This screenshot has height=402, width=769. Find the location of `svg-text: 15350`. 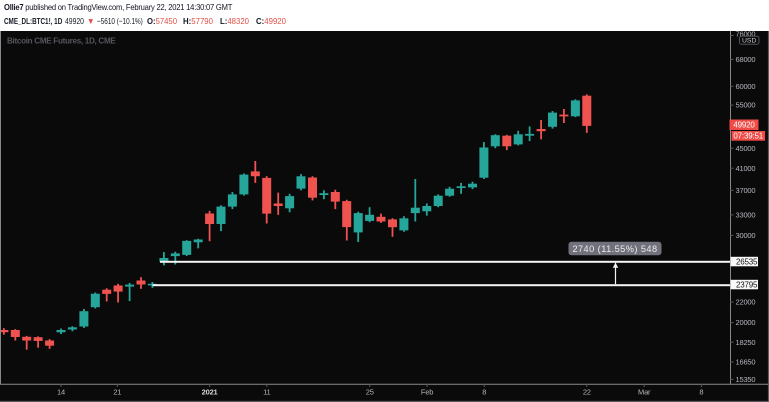

svg-text: 15350 is located at coordinates (746, 379).